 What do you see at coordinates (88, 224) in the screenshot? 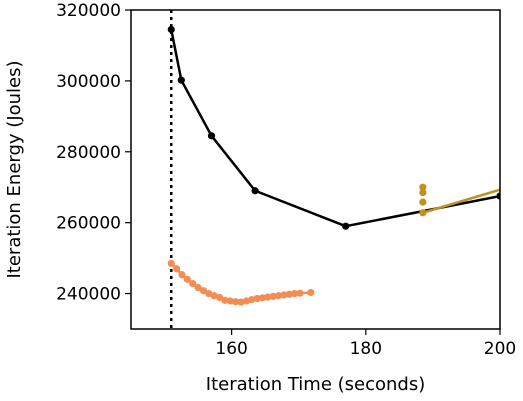
I see `y-tick-label: 260000` at bounding box center [88, 224].